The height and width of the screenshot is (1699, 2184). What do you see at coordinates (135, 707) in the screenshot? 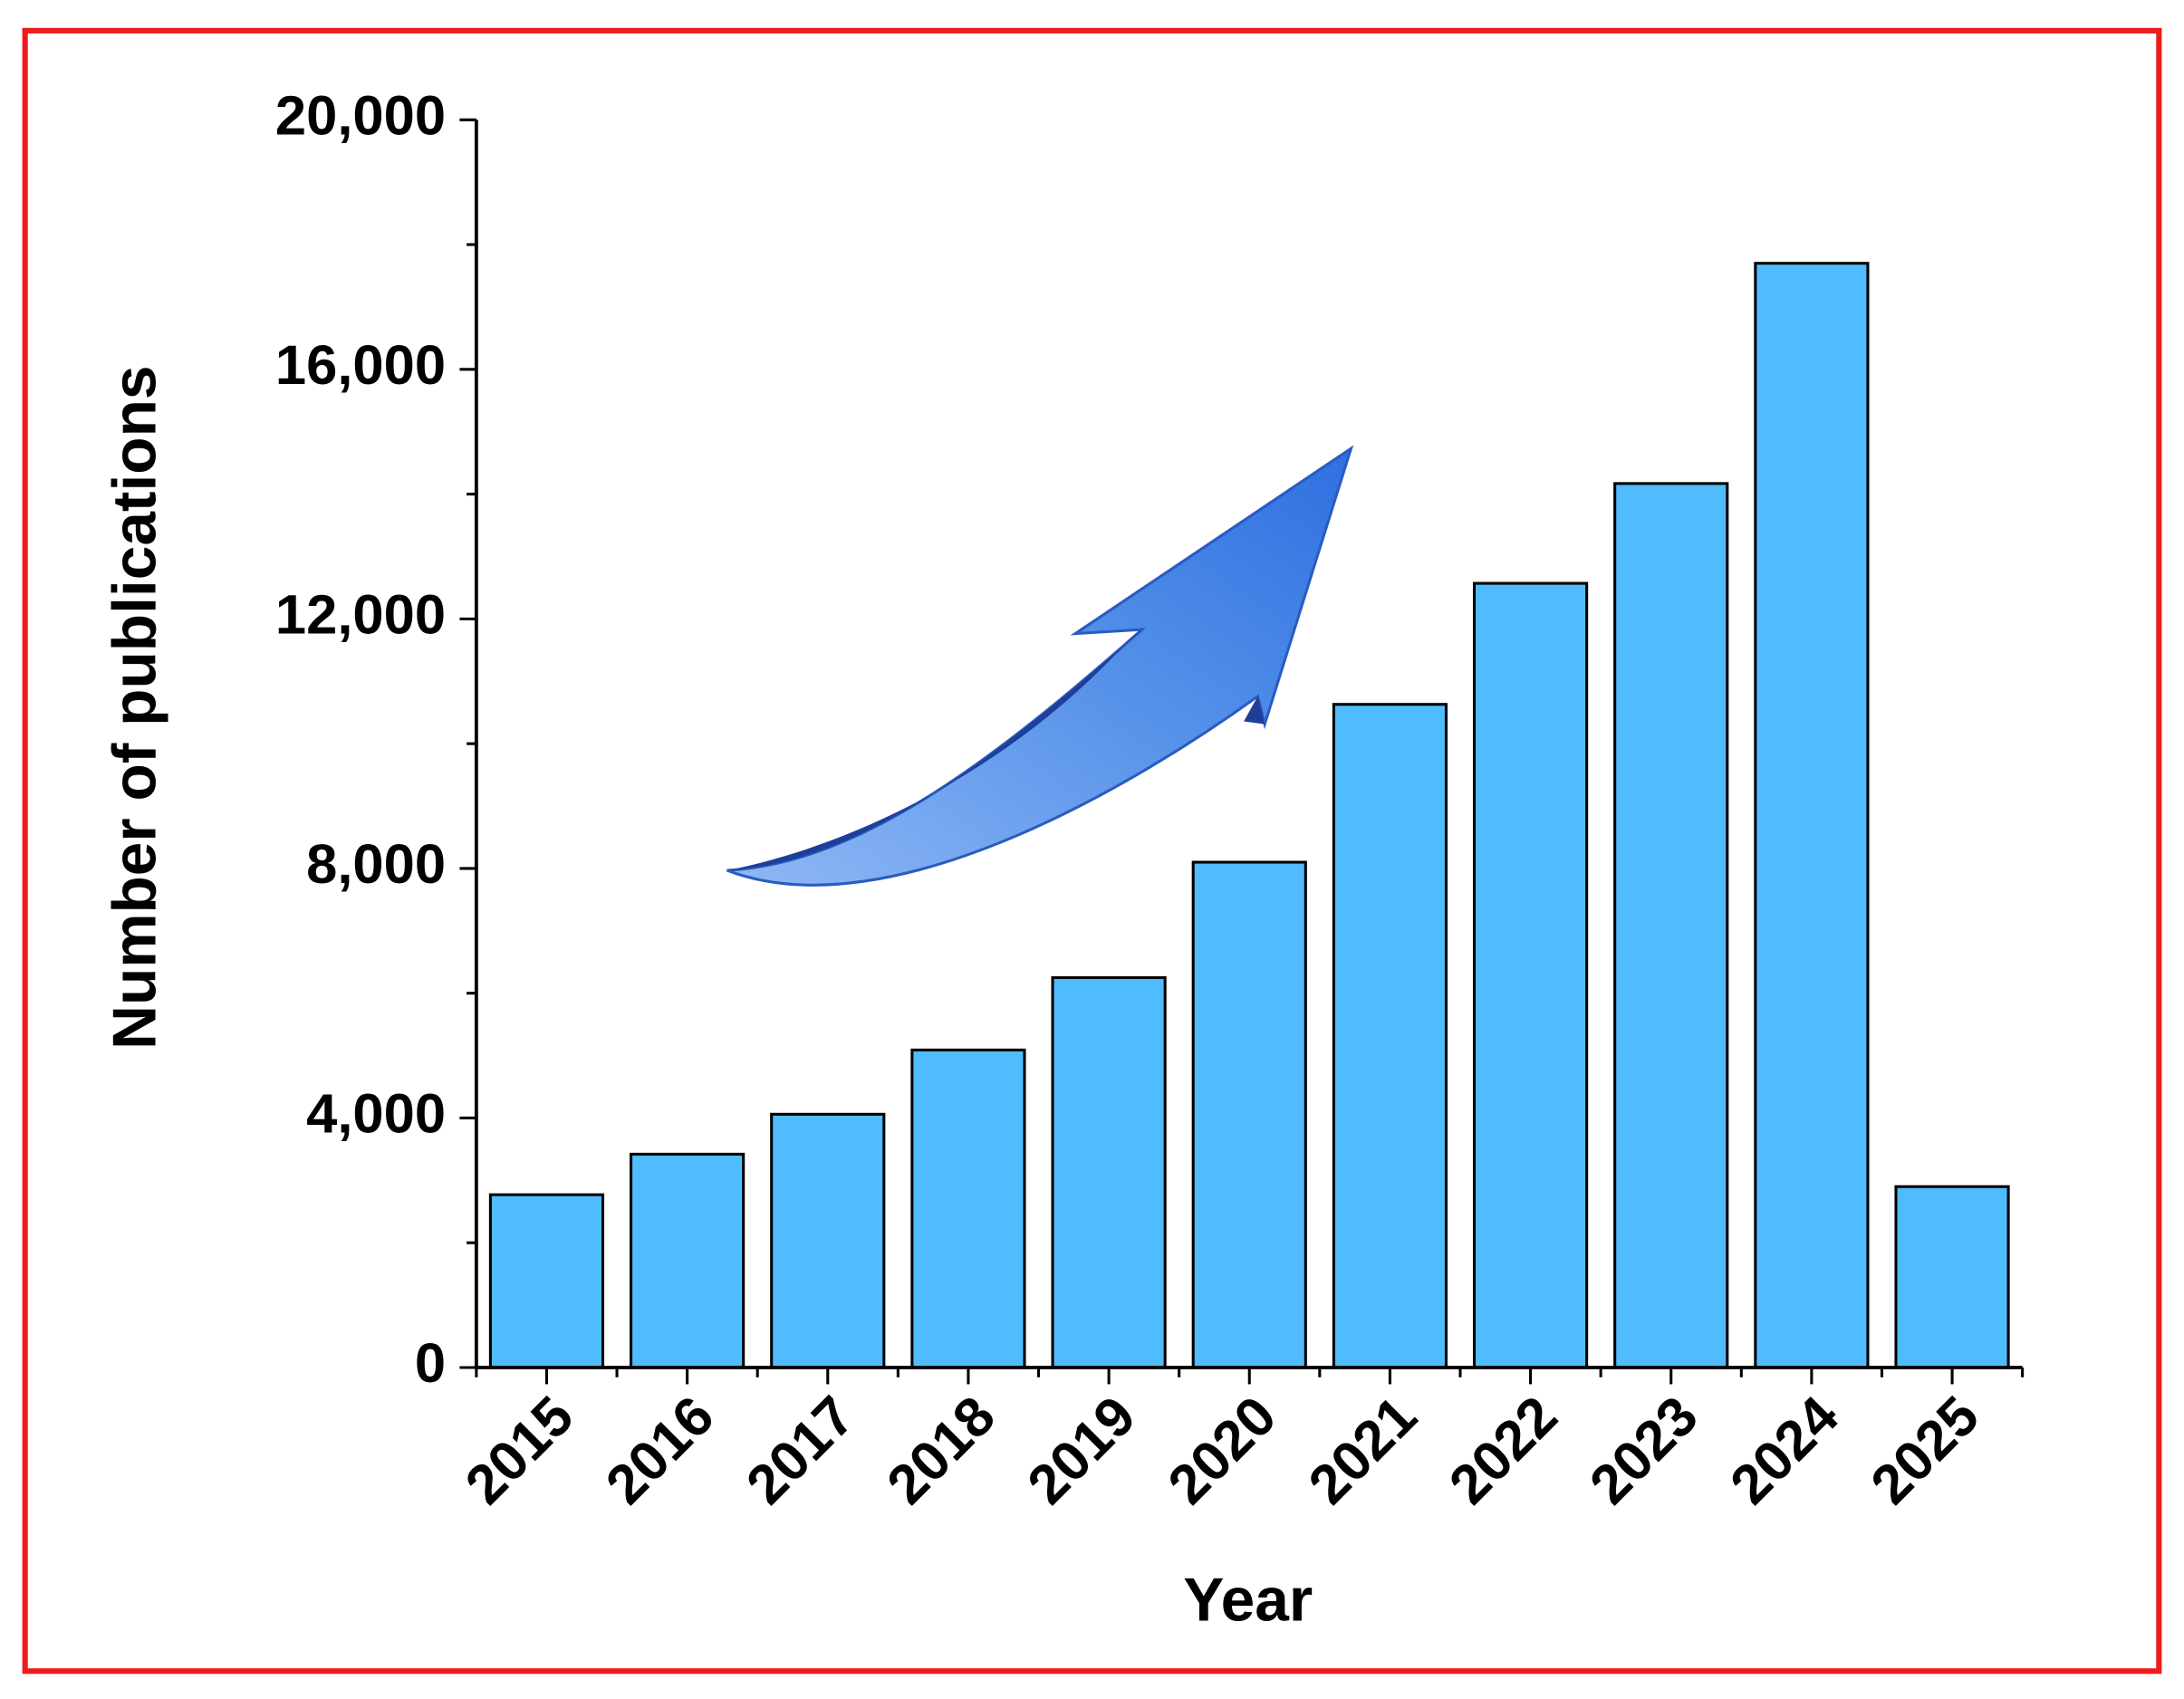
I see `y-axis-title: Number of publications` at bounding box center [135, 707].